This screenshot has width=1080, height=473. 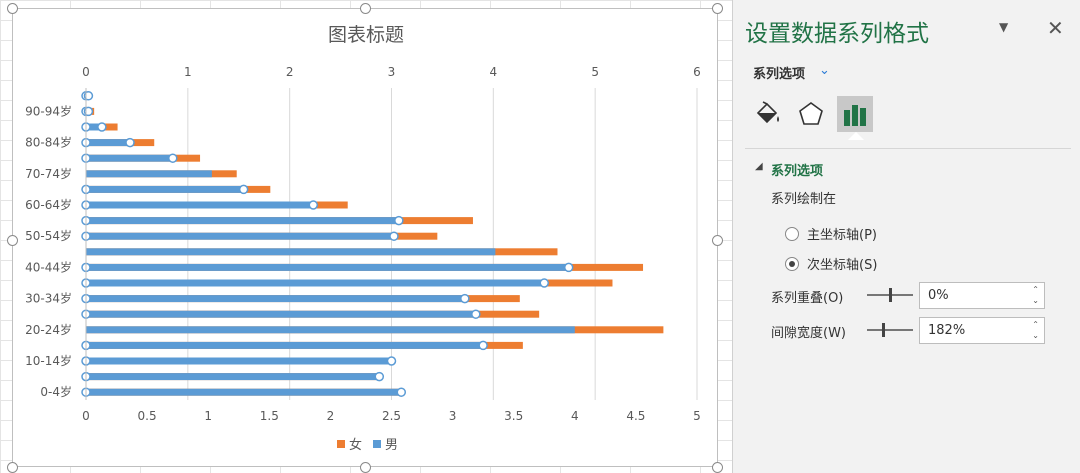 I want to click on series-overlap-spinbox: 0% ⌃ ⌄, so click(x=982, y=295).